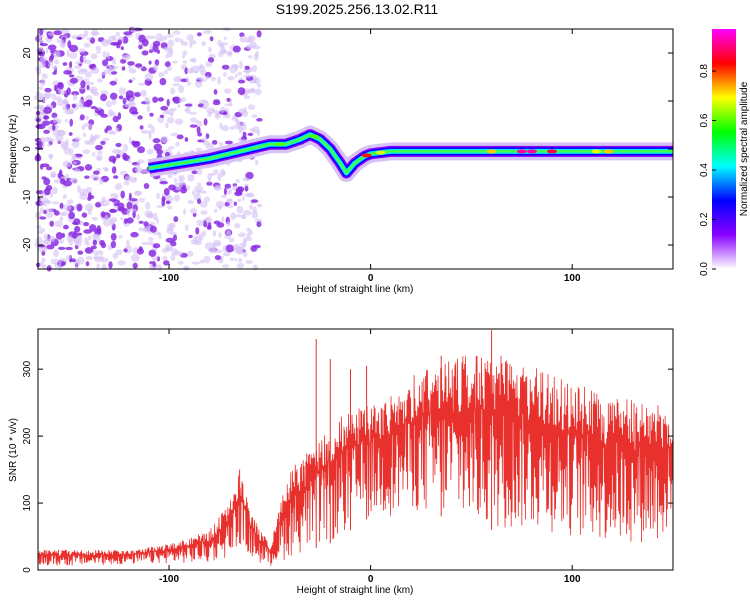 The image size is (750, 600). Describe the element at coordinates (27, 196) in the screenshot. I see `y-tick-label: -10` at that location.